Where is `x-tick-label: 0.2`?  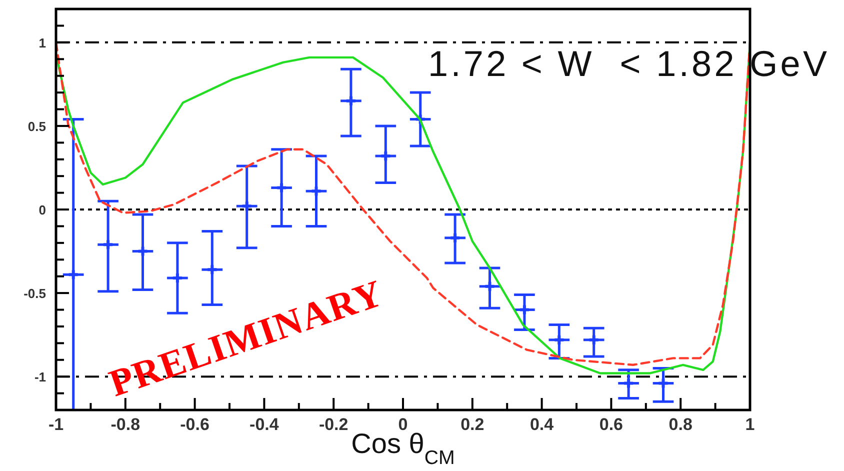 x-tick-label: 0.2 is located at coordinates (472, 424).